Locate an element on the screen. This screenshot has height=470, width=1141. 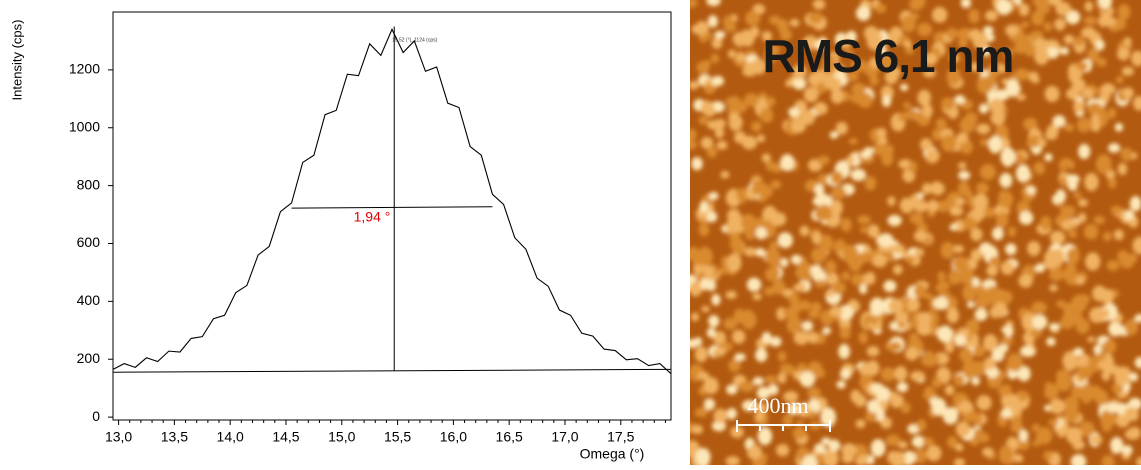
x-tick-label: 17,5 is located at coordinates (620, 437).